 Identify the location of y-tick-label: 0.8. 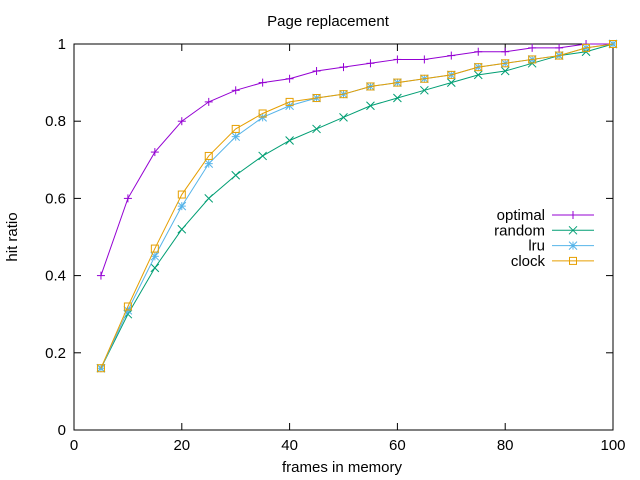
(55, 121).